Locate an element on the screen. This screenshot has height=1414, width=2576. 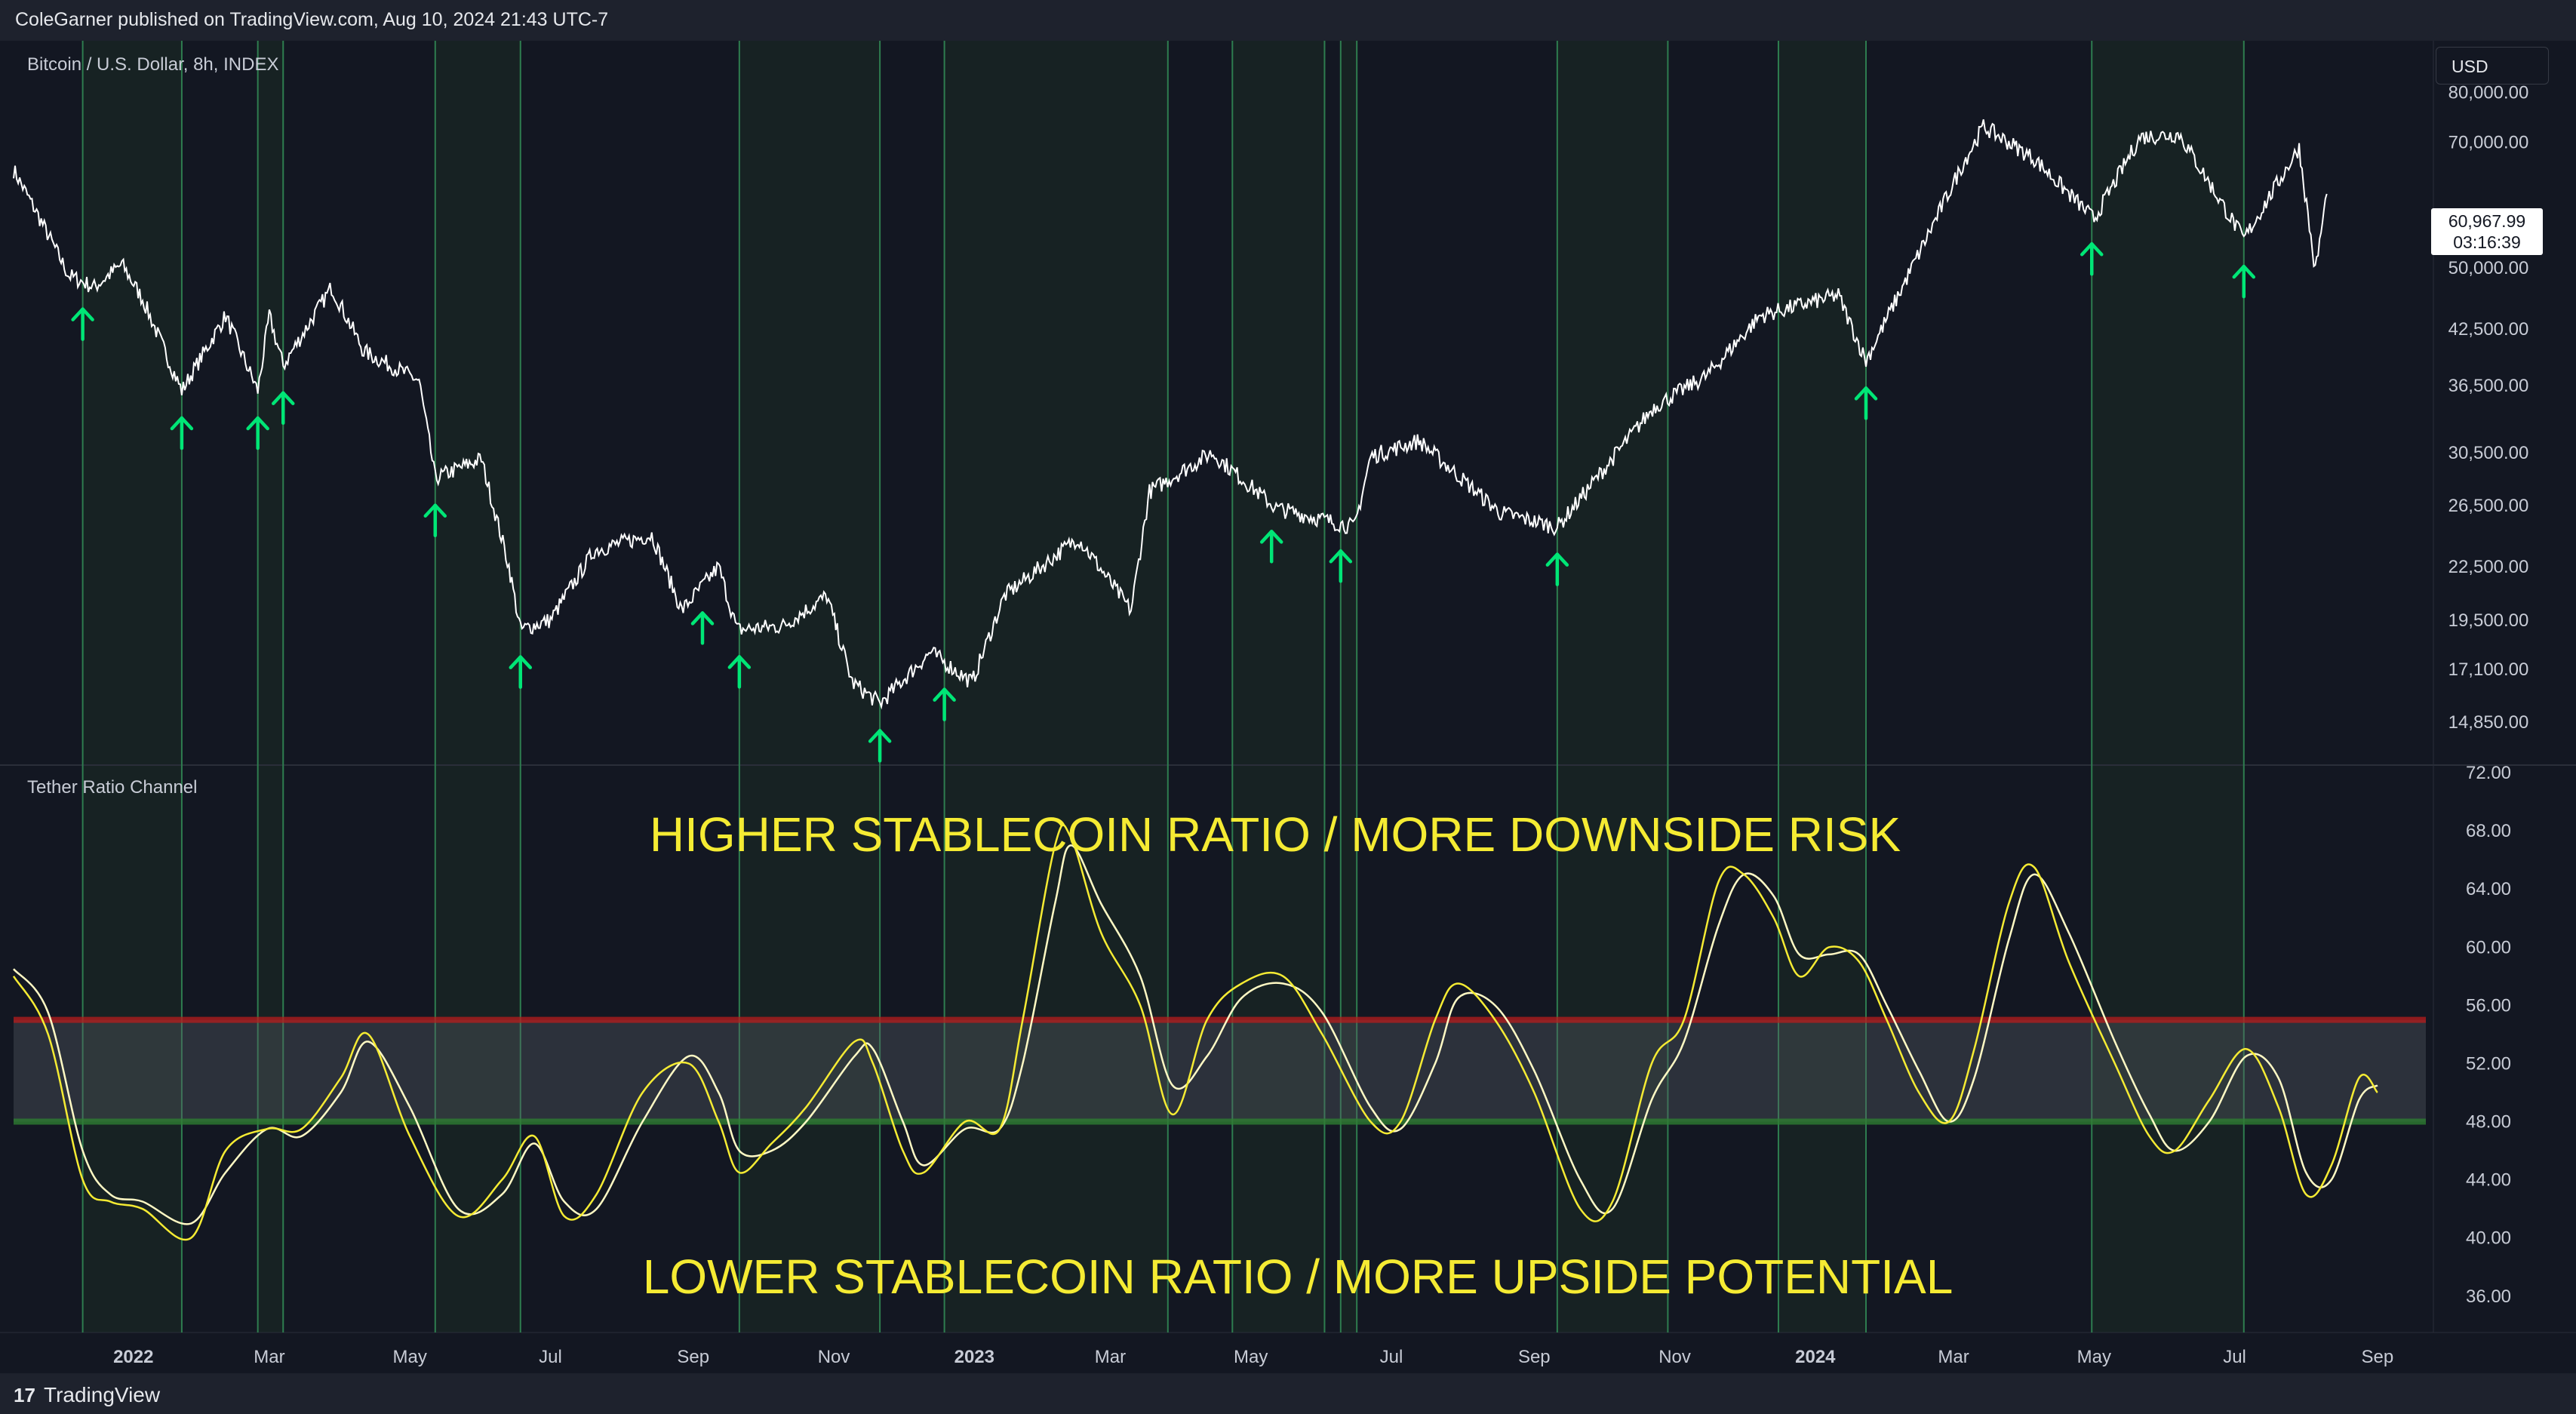
indicator-axis-tick: 60.00 is located at coordinates (2488, 947).